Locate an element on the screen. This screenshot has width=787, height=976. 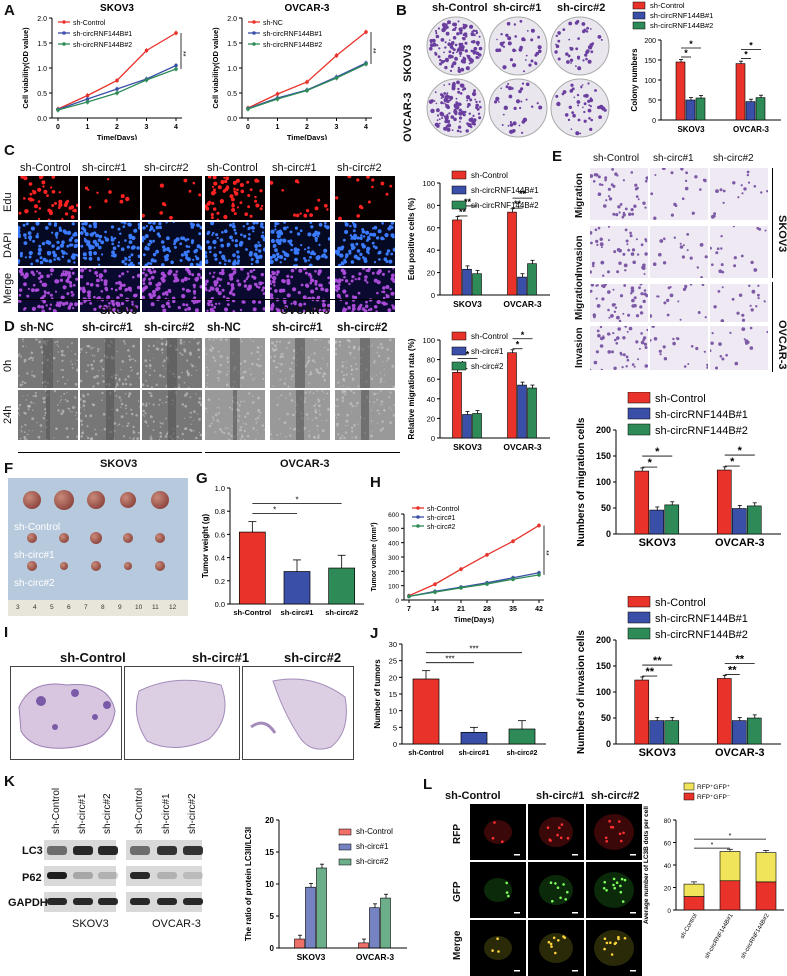
panel-label-i: I is located at coordinates (6, 632).